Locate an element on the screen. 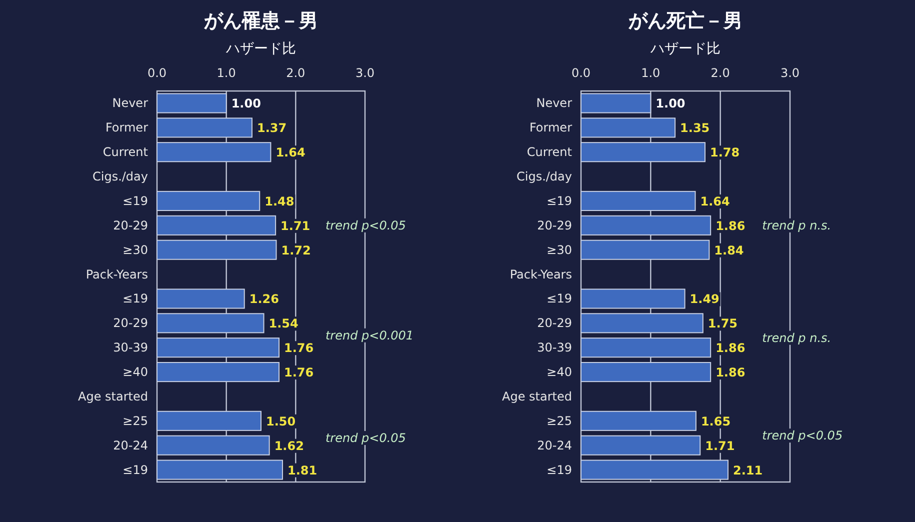 The image size is (915, 522). data-label: 1.65 is located at coordinates (715, 421).